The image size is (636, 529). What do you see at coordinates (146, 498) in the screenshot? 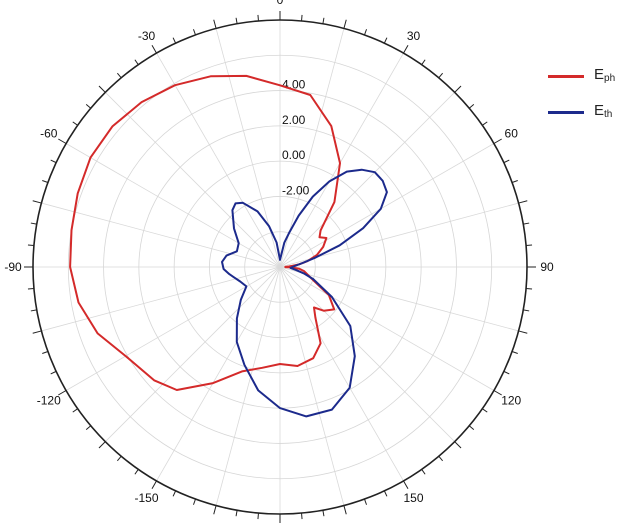
I see `angle-label: -150` at bounding box center [146, 498].